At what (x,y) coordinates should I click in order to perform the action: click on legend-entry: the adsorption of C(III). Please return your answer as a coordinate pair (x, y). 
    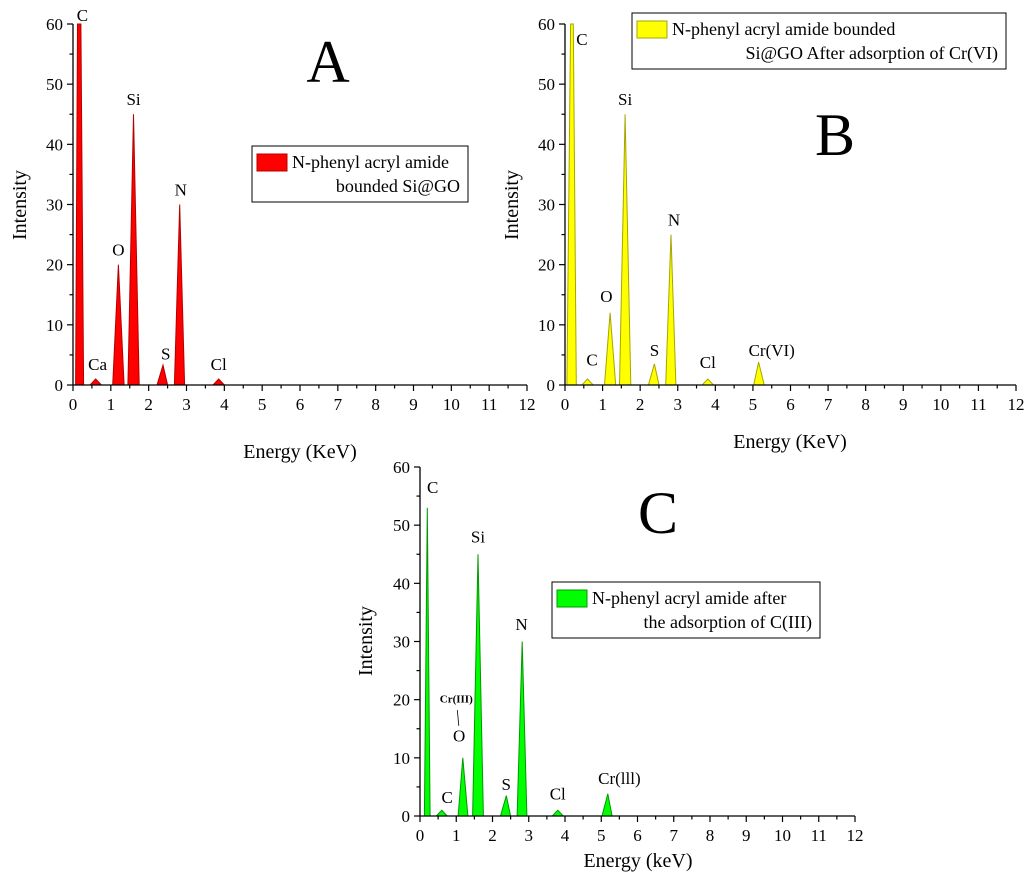
    Looking at the image, I should click on (728, 622).